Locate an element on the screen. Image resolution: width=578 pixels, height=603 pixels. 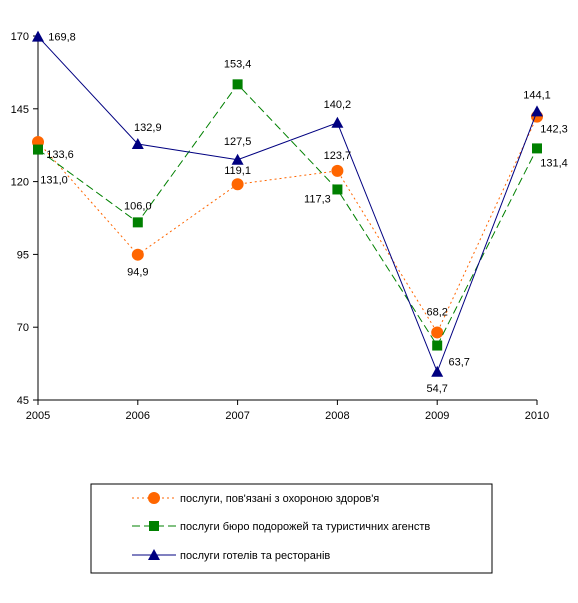
x-tick-label: 2010 is located at coordinates (537, 416).